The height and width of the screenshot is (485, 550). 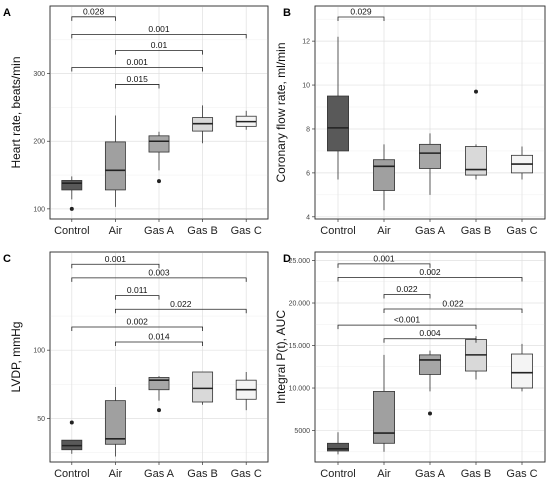 I want to click on p-value-label: 0.022, so click(x=453, y=303).